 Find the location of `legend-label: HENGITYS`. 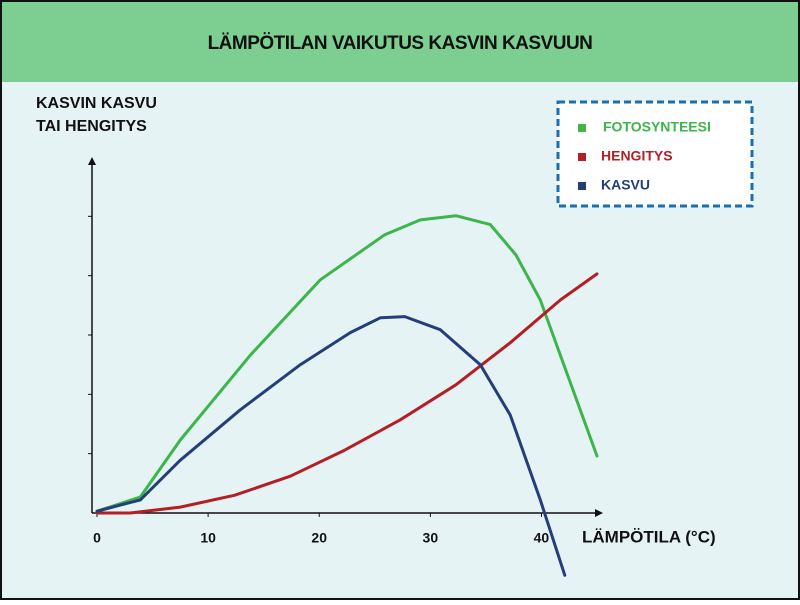

legend-label: HENGITYS is located at coordinates (637, 156).